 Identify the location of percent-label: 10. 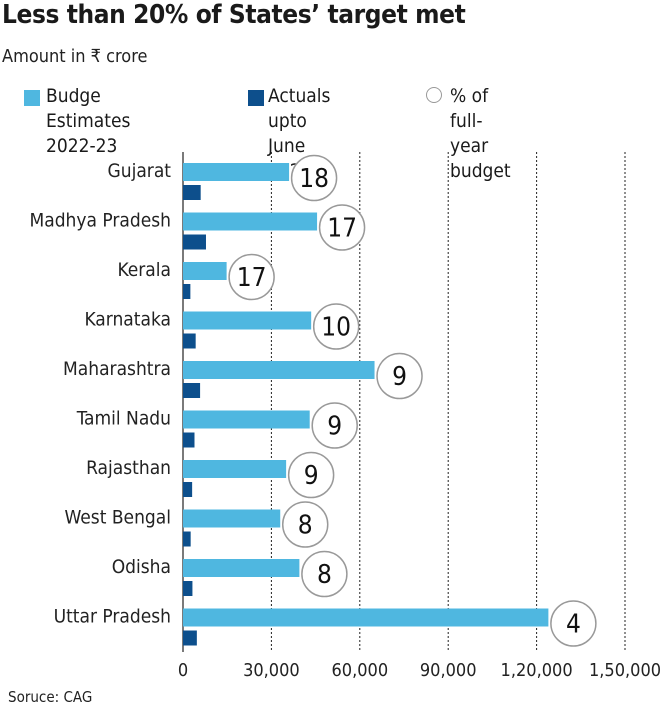
(336, 328).